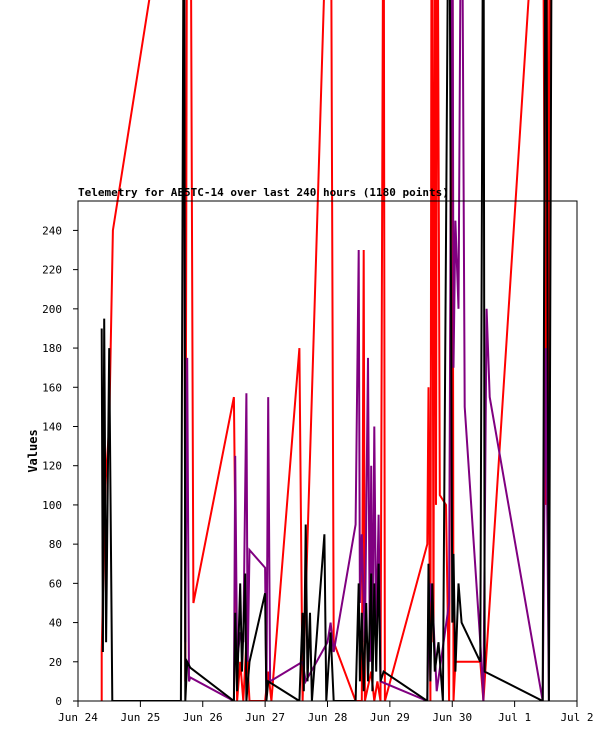  I want to click on y-tick-label: 20, so click(55, 662).